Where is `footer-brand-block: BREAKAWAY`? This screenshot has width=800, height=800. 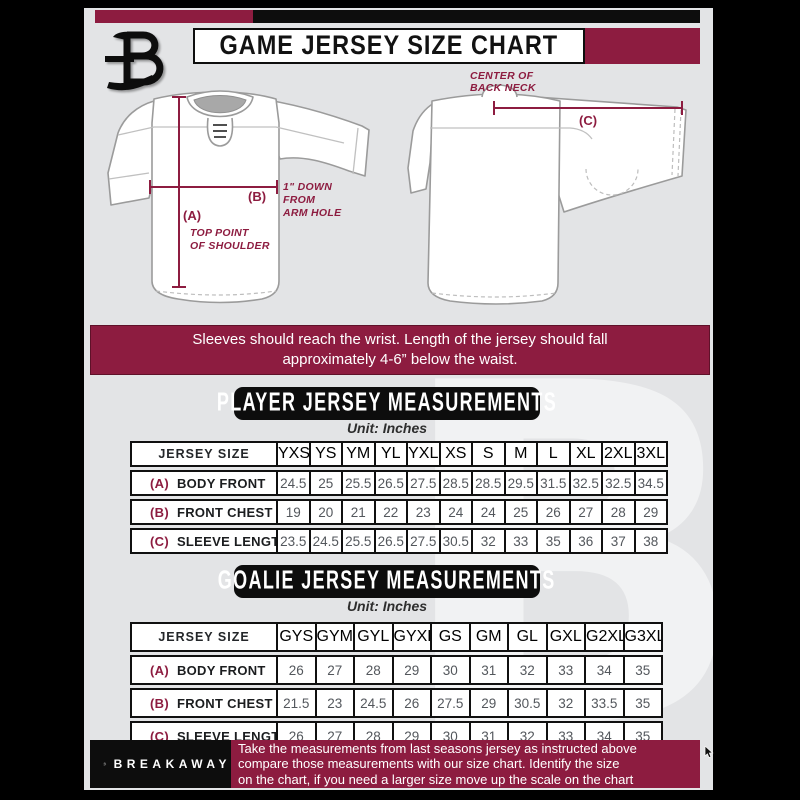
footer-brand-block: BREAKAWAY is located at coordinates (160, 764).